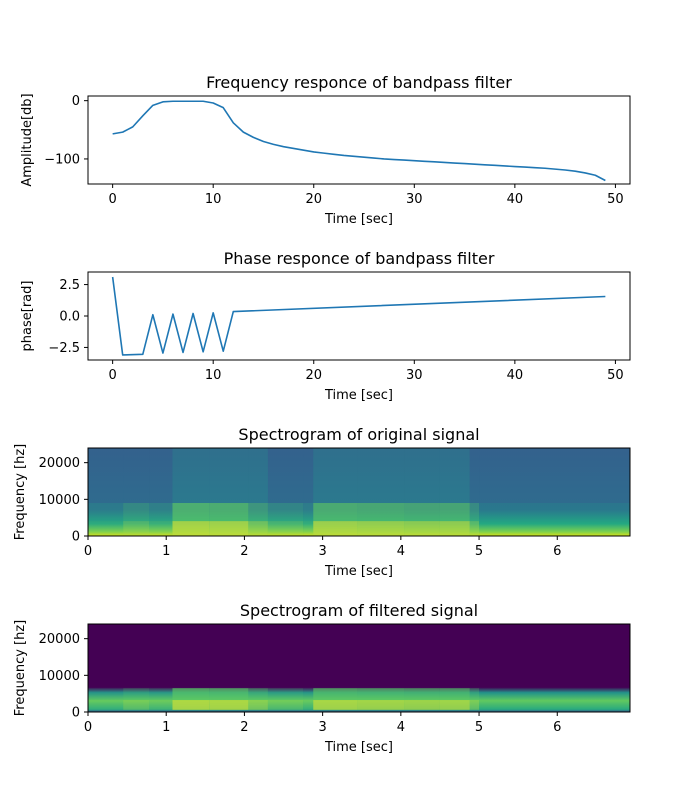 Image resolution: width=700 pixels, height=800 pixels. What do you see at coordinates (69, 317) in the screenshot?
I see `y-tick-label: 0.0` at bounding box center [69, 317].